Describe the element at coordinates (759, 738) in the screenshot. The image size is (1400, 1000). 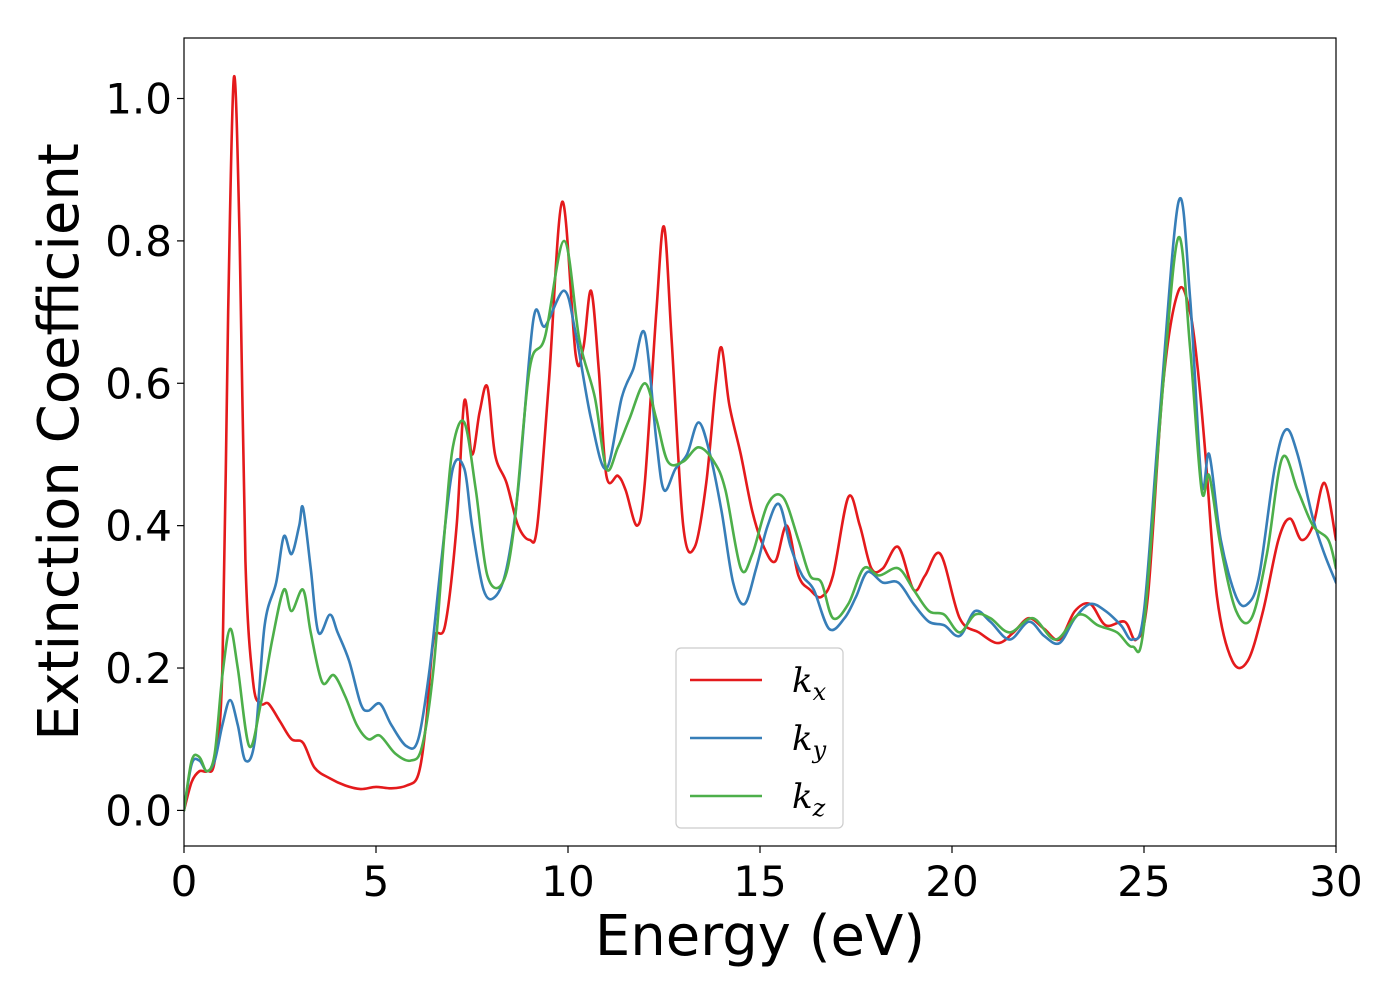
I see `legend: kx ky kz` at that location.